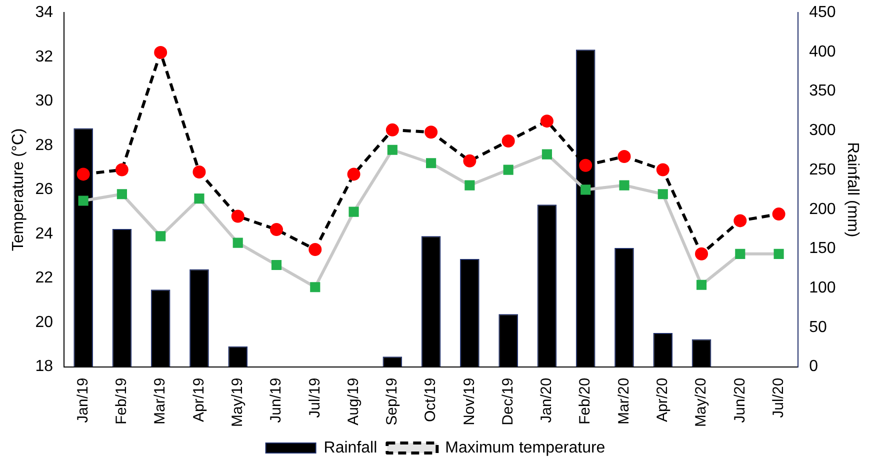 The width and height of the screenshot is (876, 466). What do you see at coordinates (351, 447) in the screenshot?
I see `legend-label: Rainfall` at bounding box center [351, 447].